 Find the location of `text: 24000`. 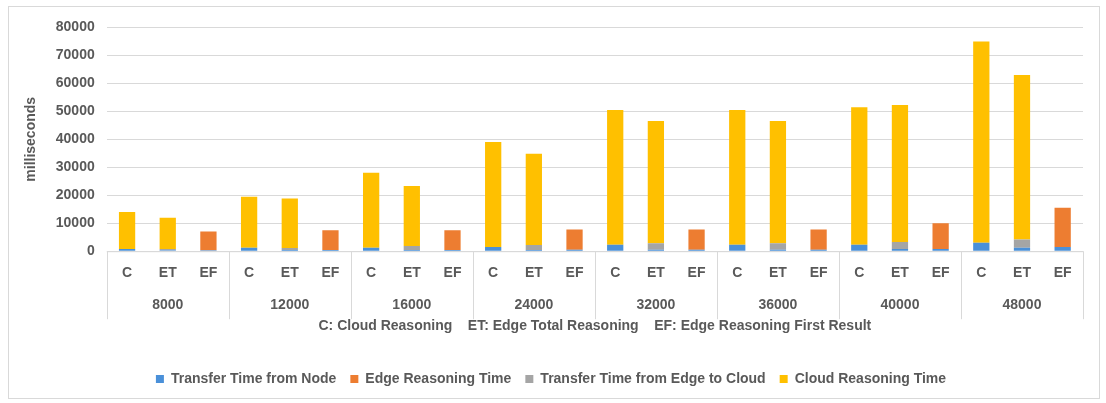

text: 24000 is located at coordinates (534, 304).